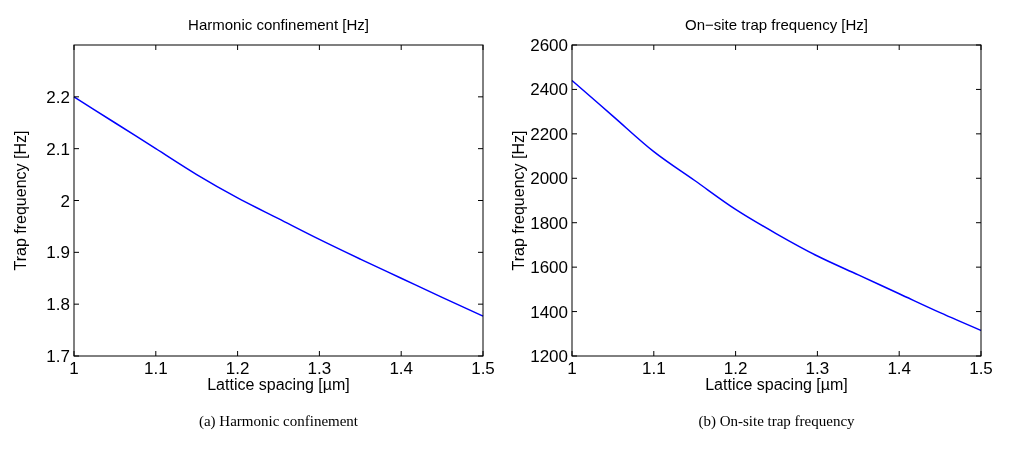  What do you see at coordinates (549, 45) in the screenshot?
I see `y-tick-label: 2600` at bounding box center [549, 45].